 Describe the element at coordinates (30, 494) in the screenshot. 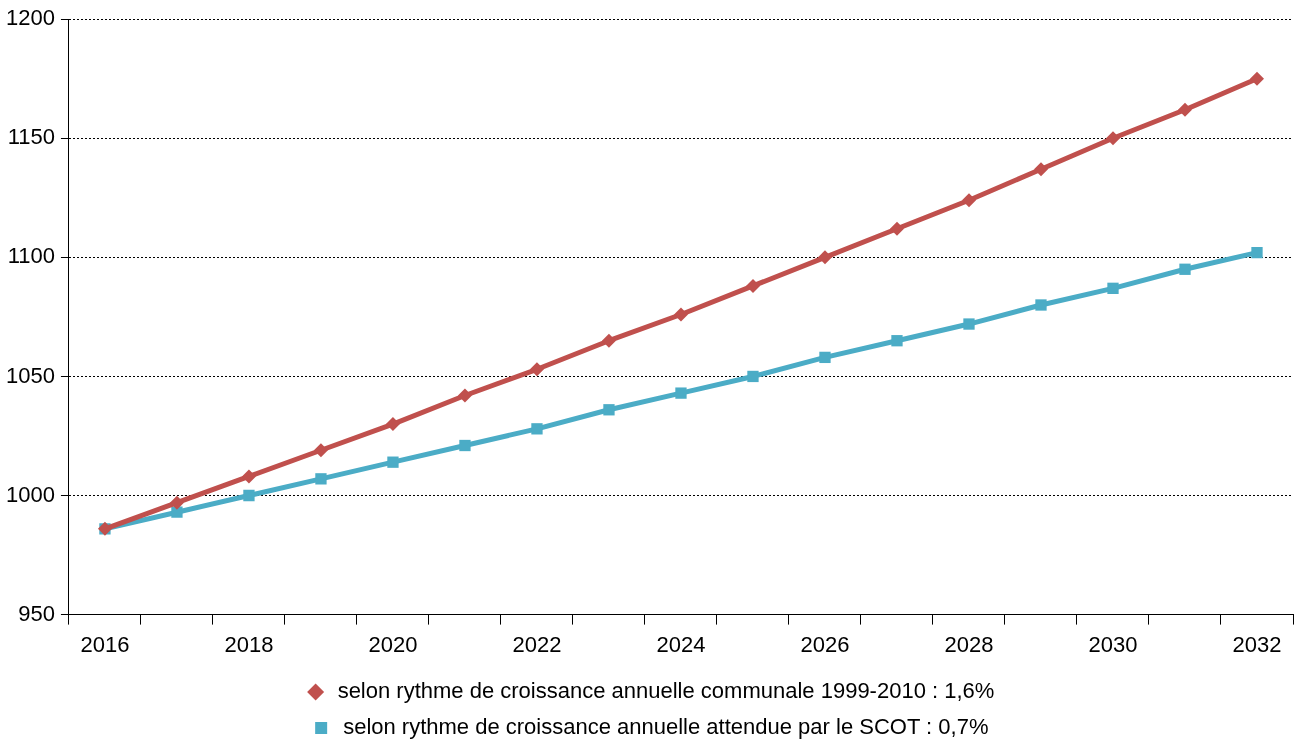

I see `y-tick-label: 1000` at that location.